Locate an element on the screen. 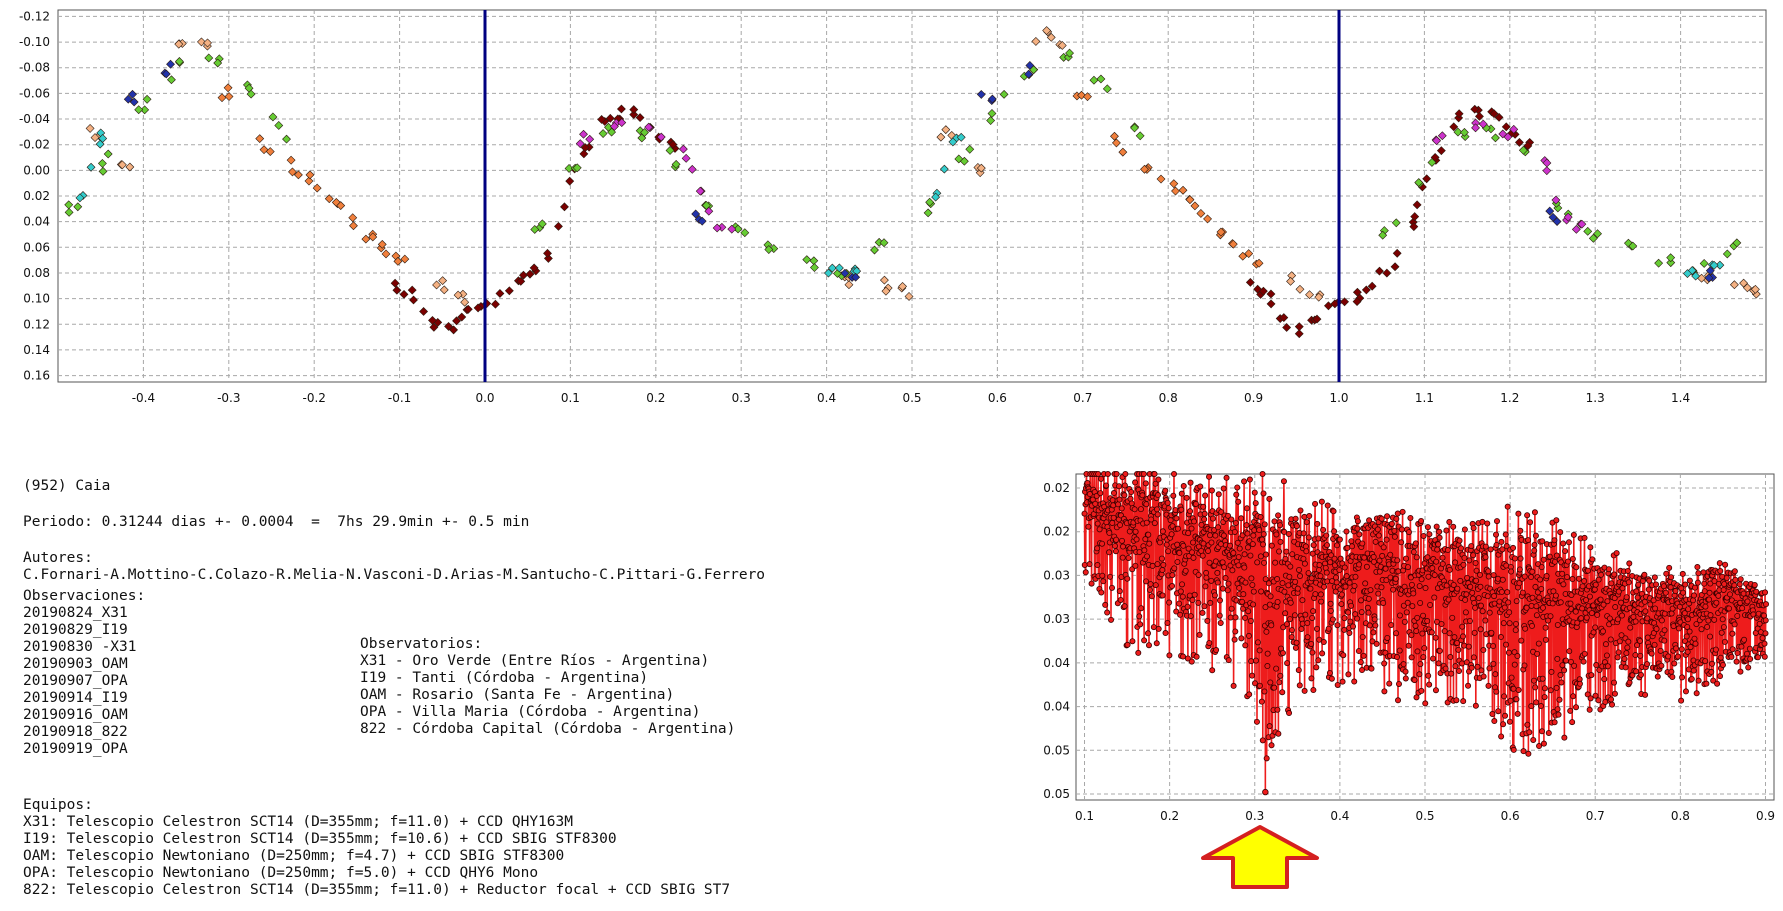 This screenshot has height=911, width=1783. object-name: (952) Caia is located at coordinates (67, 486).